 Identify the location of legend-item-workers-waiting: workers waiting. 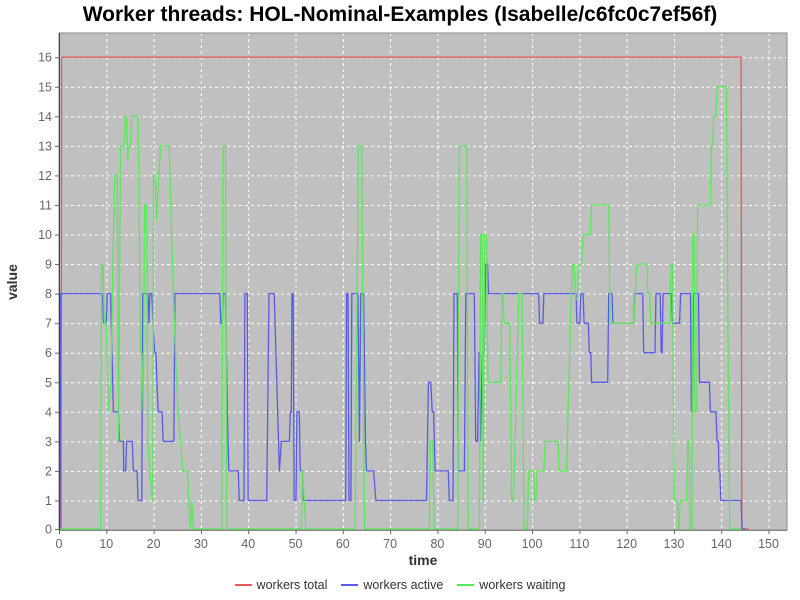
(511, 585).